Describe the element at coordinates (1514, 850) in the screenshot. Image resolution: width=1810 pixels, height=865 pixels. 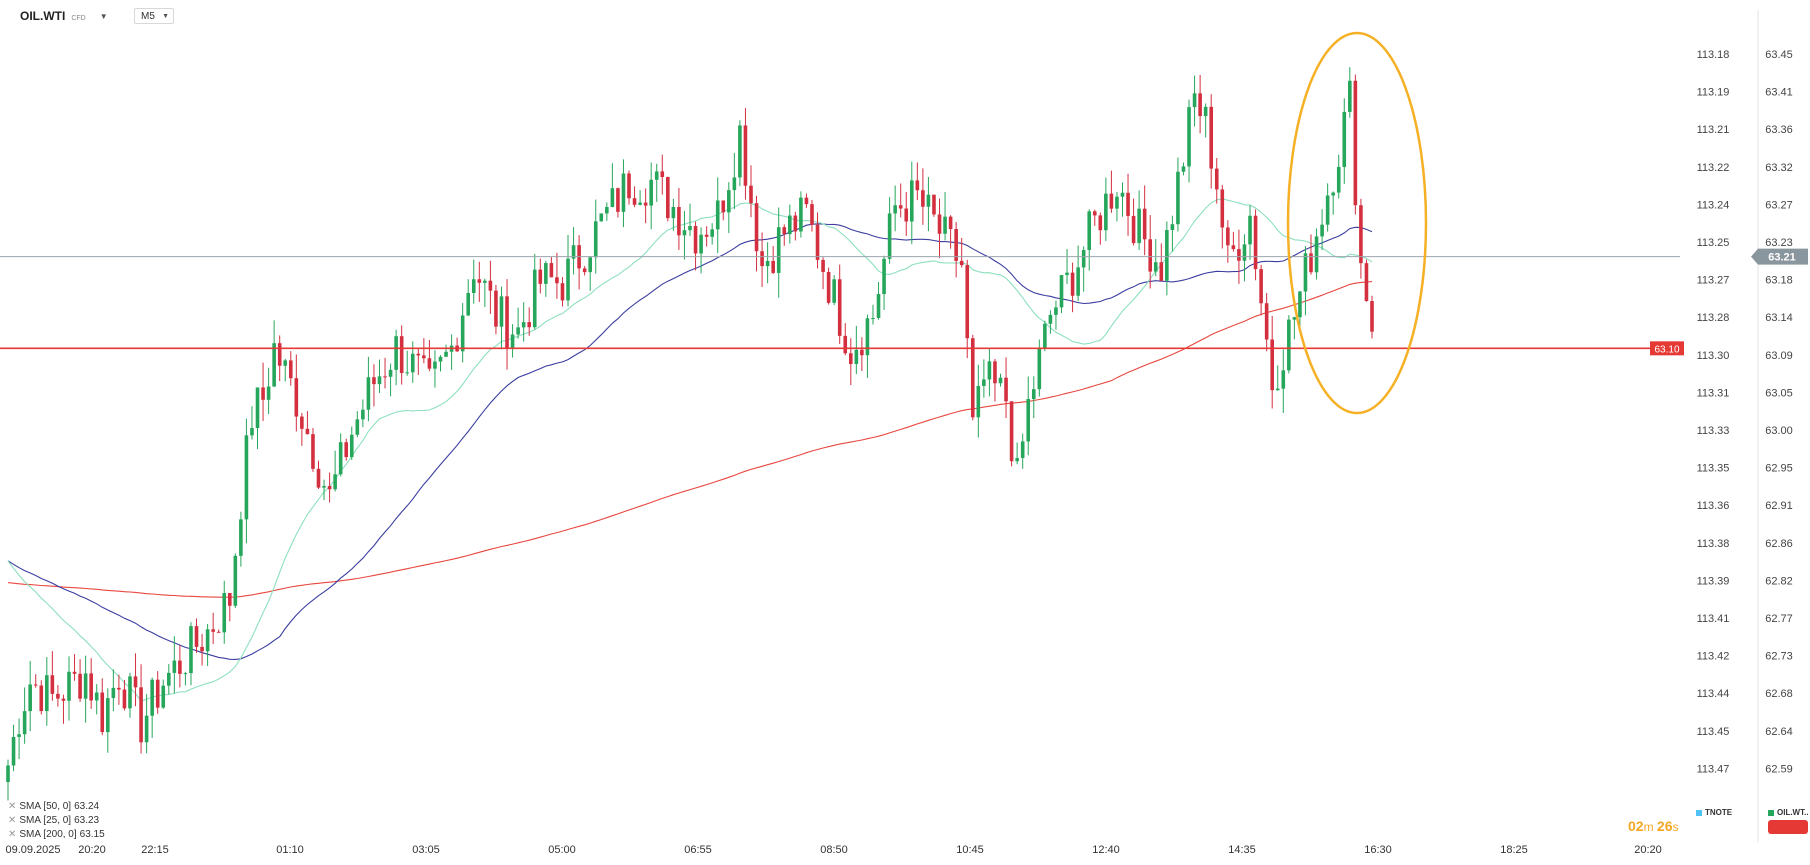
I see `x-tick-label: 18:25` at that location.